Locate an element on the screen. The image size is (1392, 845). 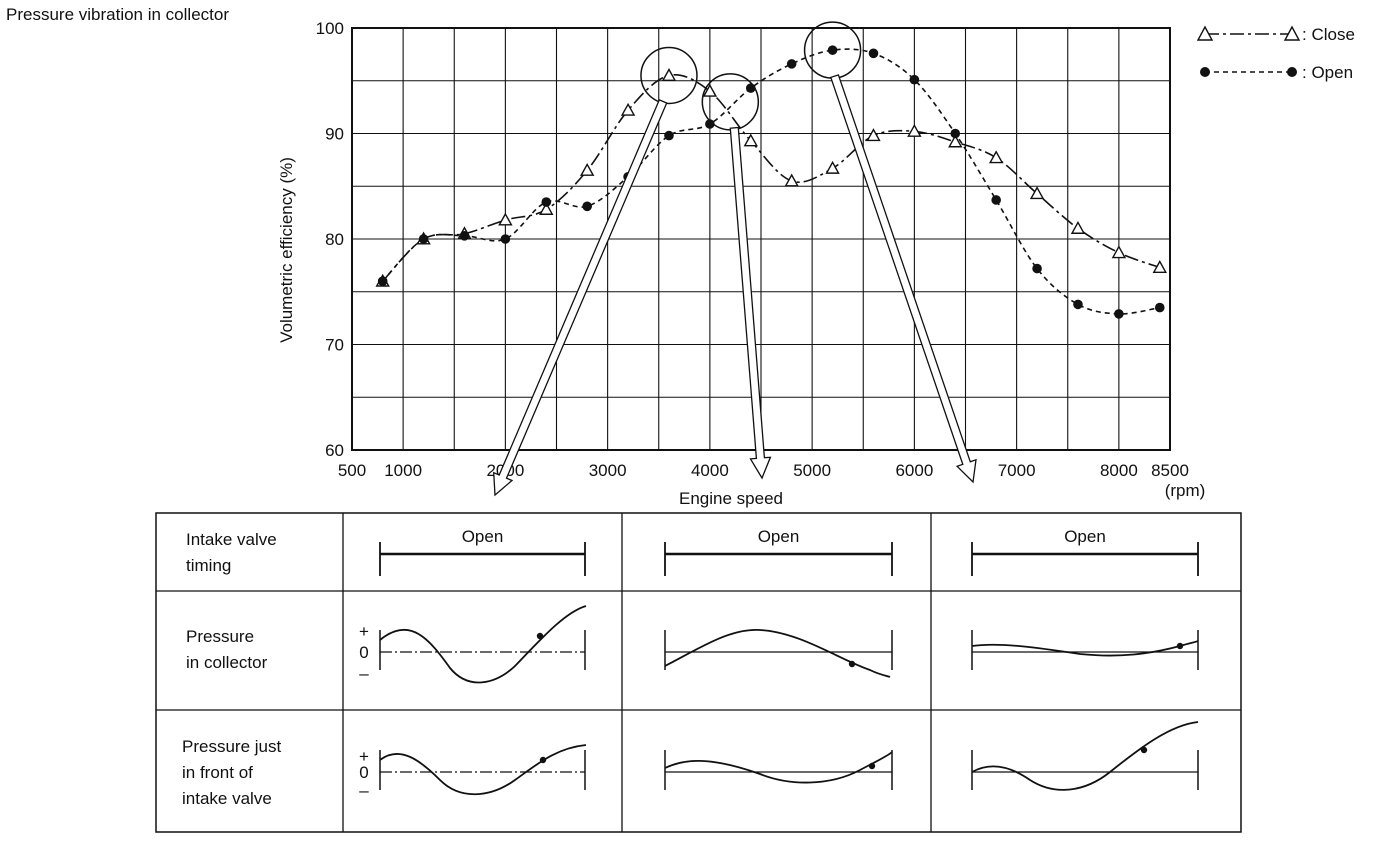
y-axis-label: Volumetric efficiency (%) is located at coordinates (286, 250).